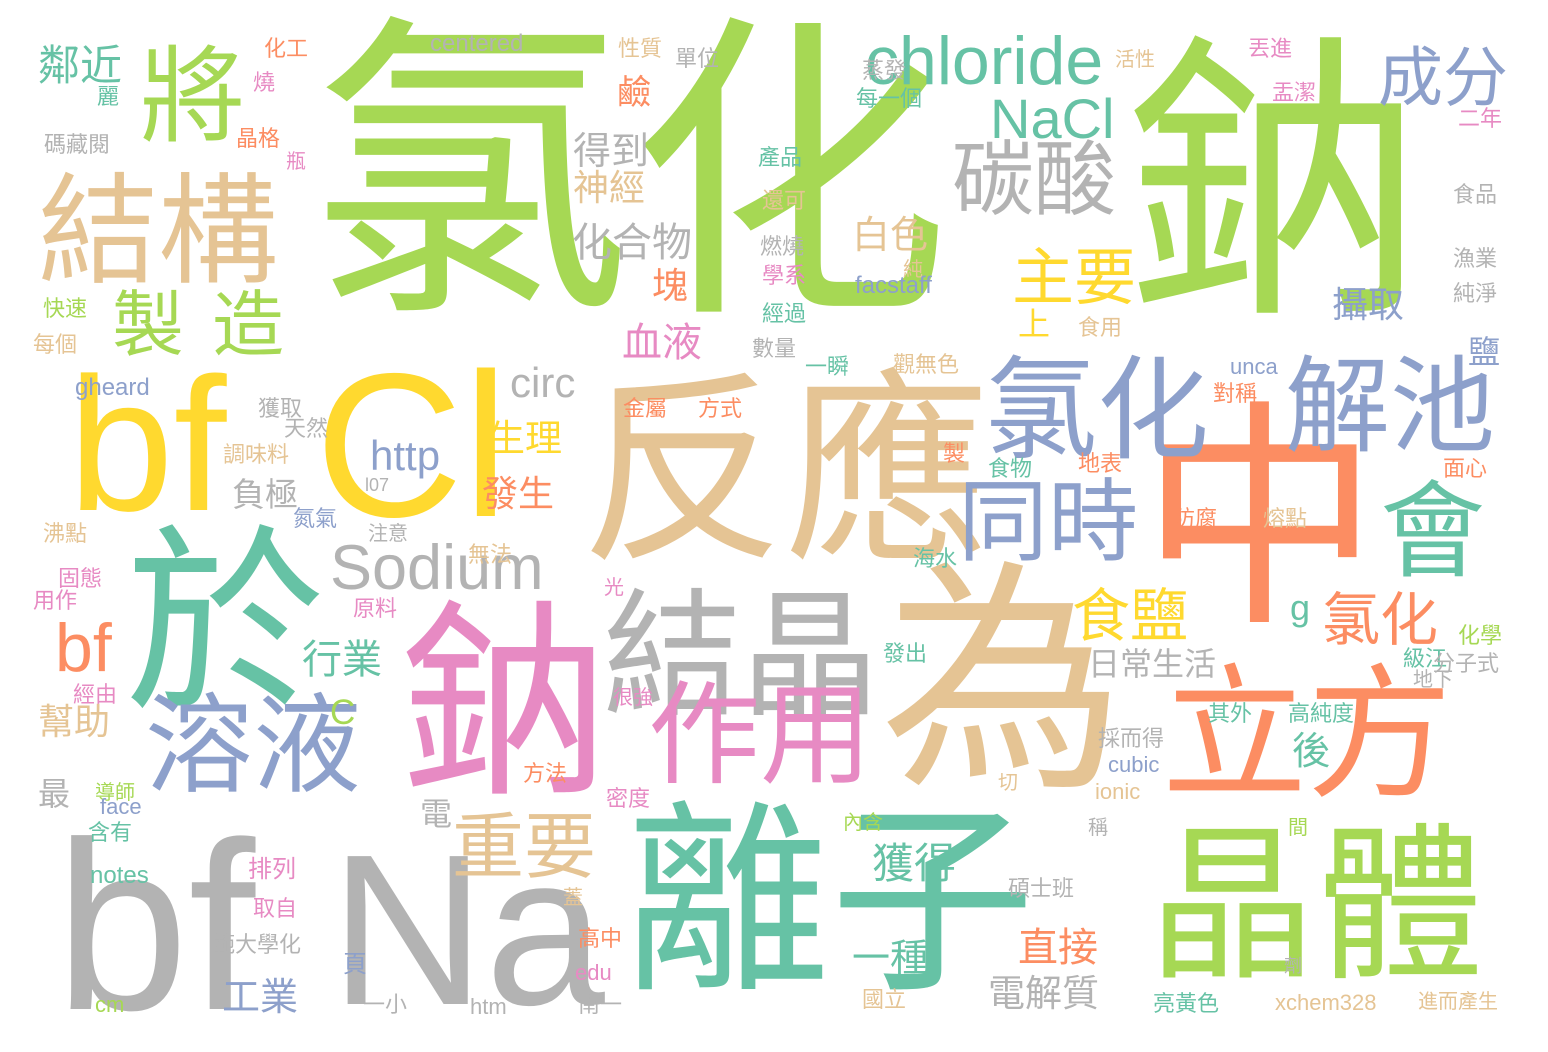 Image resolution: width=1548 pixels, height=1052 pixels. I want to click on cloud-word: 高純度, so click(1321, 713).